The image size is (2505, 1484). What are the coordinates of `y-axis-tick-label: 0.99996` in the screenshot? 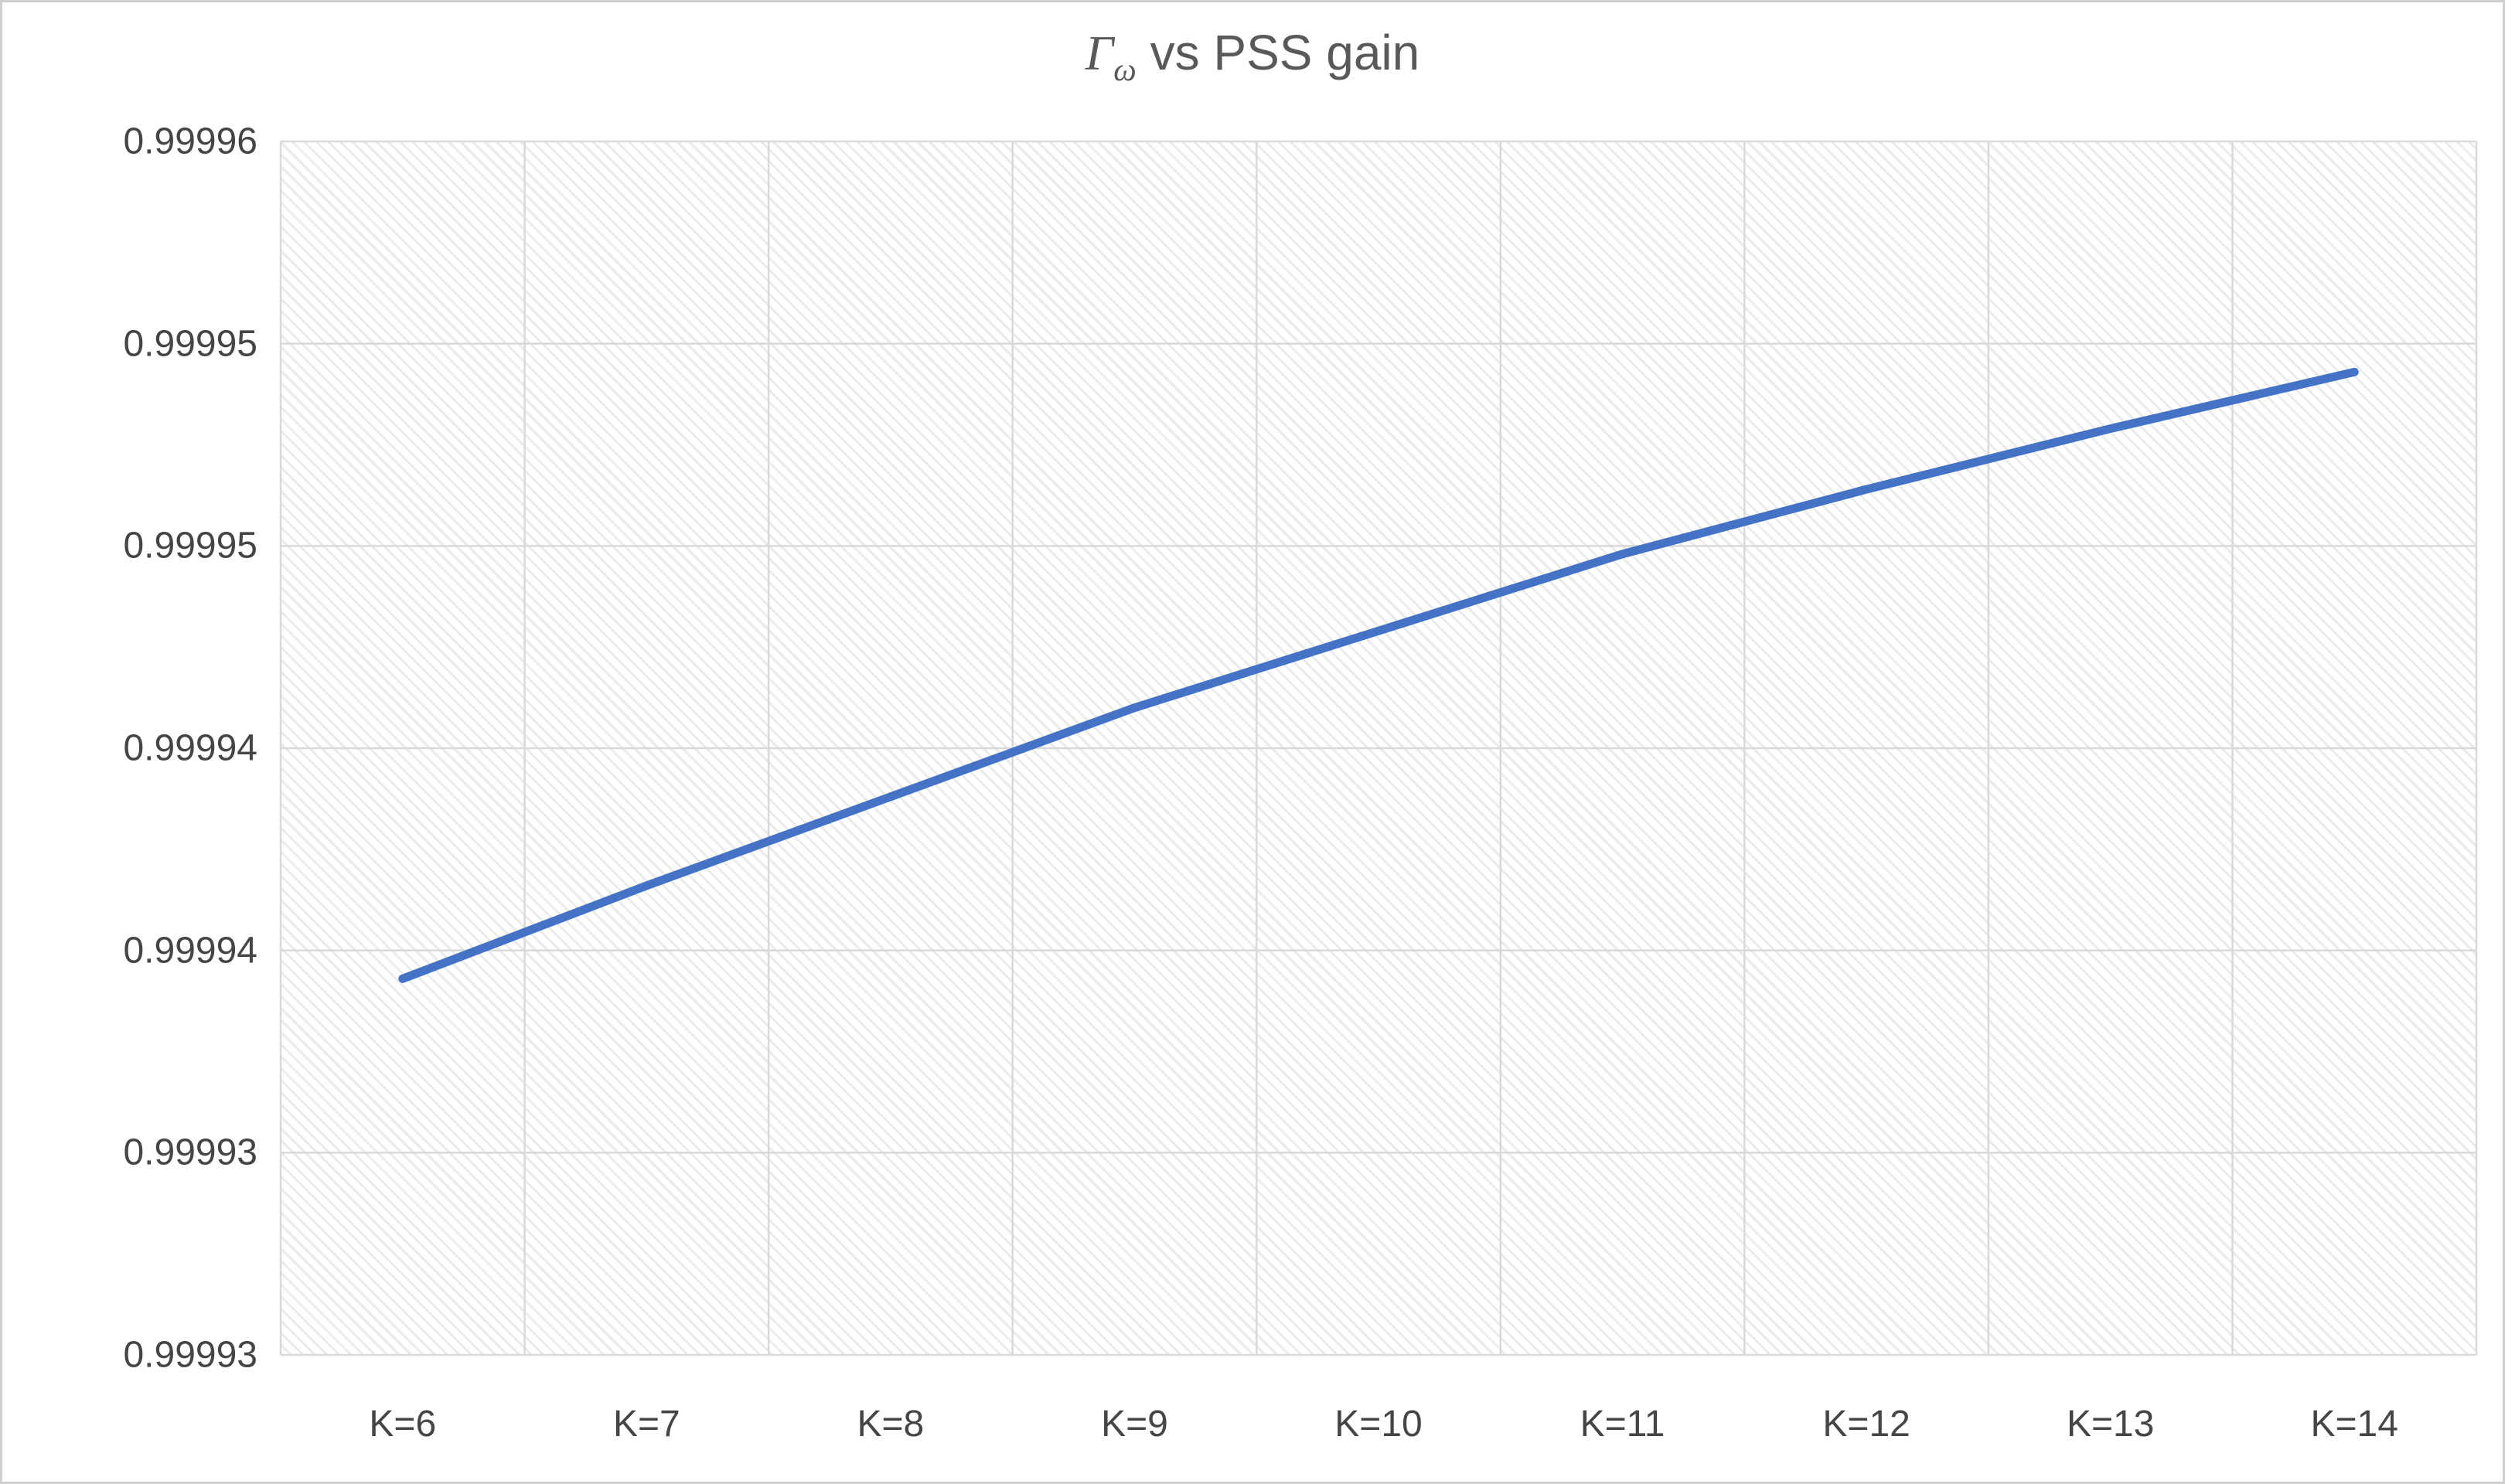 It's located at (190, 141).